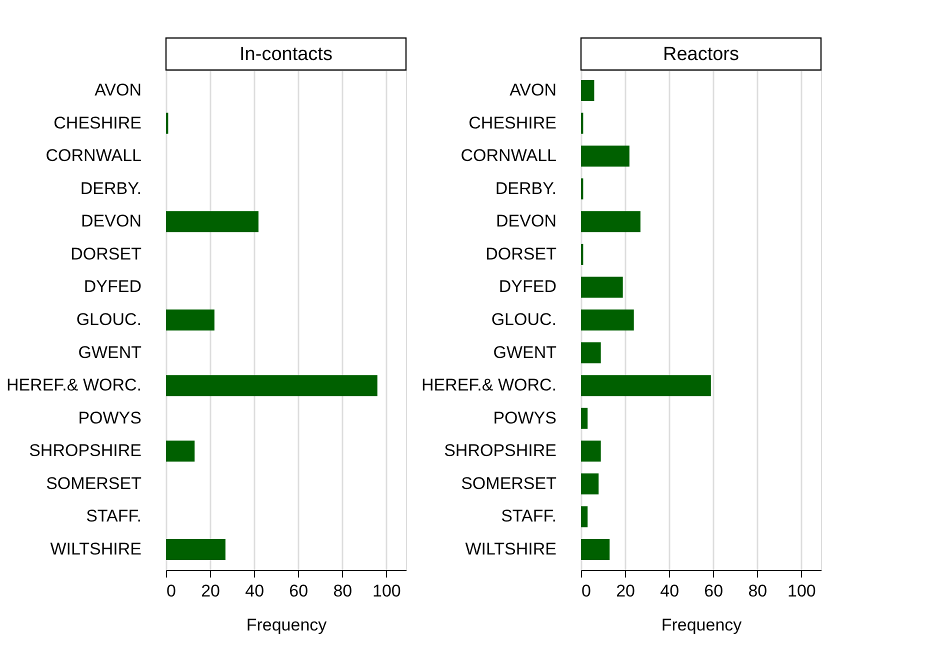 Image resolution: width=932 pixels, height=655 pixels. I want to click on chart-title: In-contacts, so click(286, 54).